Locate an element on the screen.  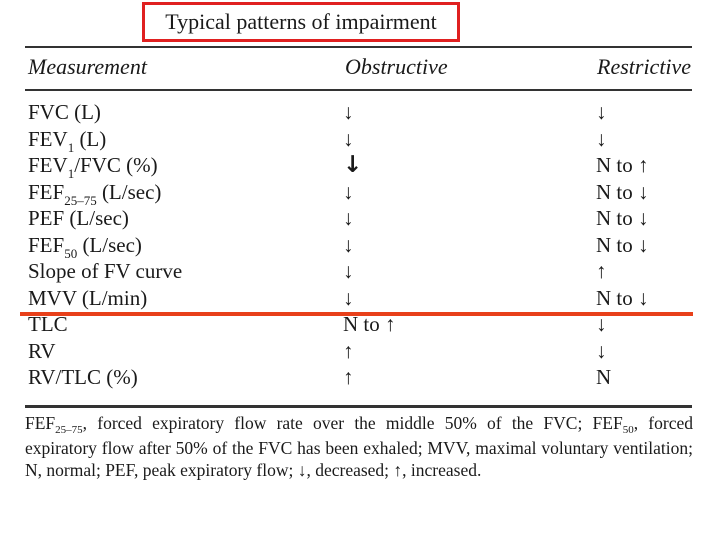
measurement-name: RV/TLC (%) is located at coordinates (83, 377).